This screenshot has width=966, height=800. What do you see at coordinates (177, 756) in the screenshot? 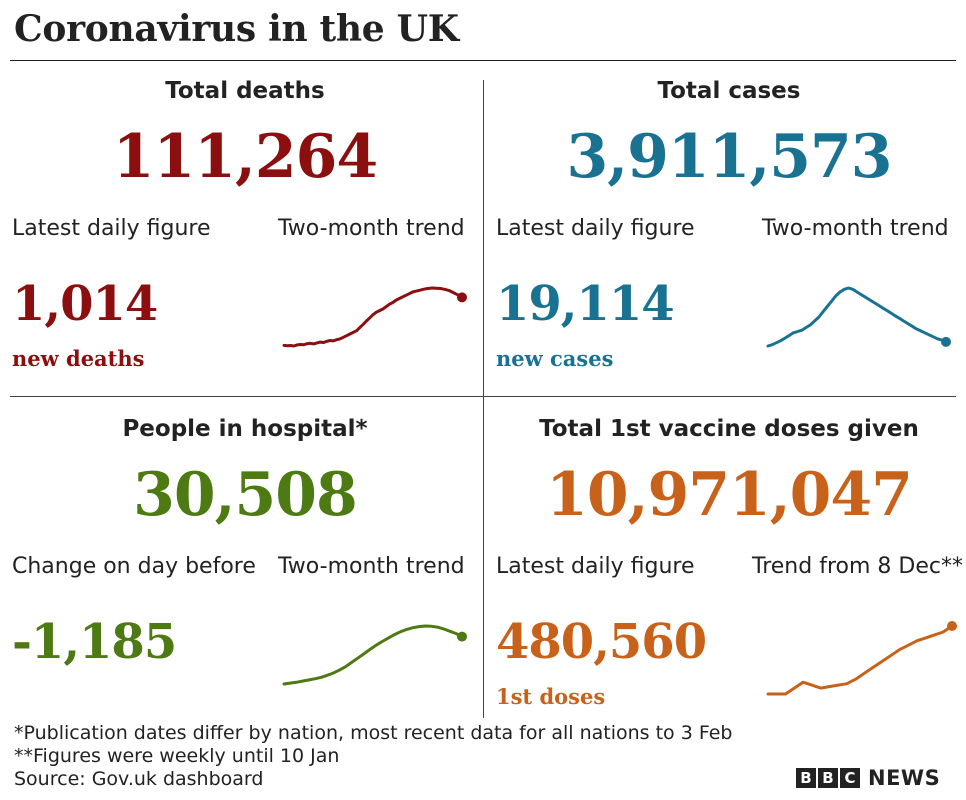
I see `footnote-weekly: **Figures were weekly until 10 Jan` at bounding box center [177, 756].